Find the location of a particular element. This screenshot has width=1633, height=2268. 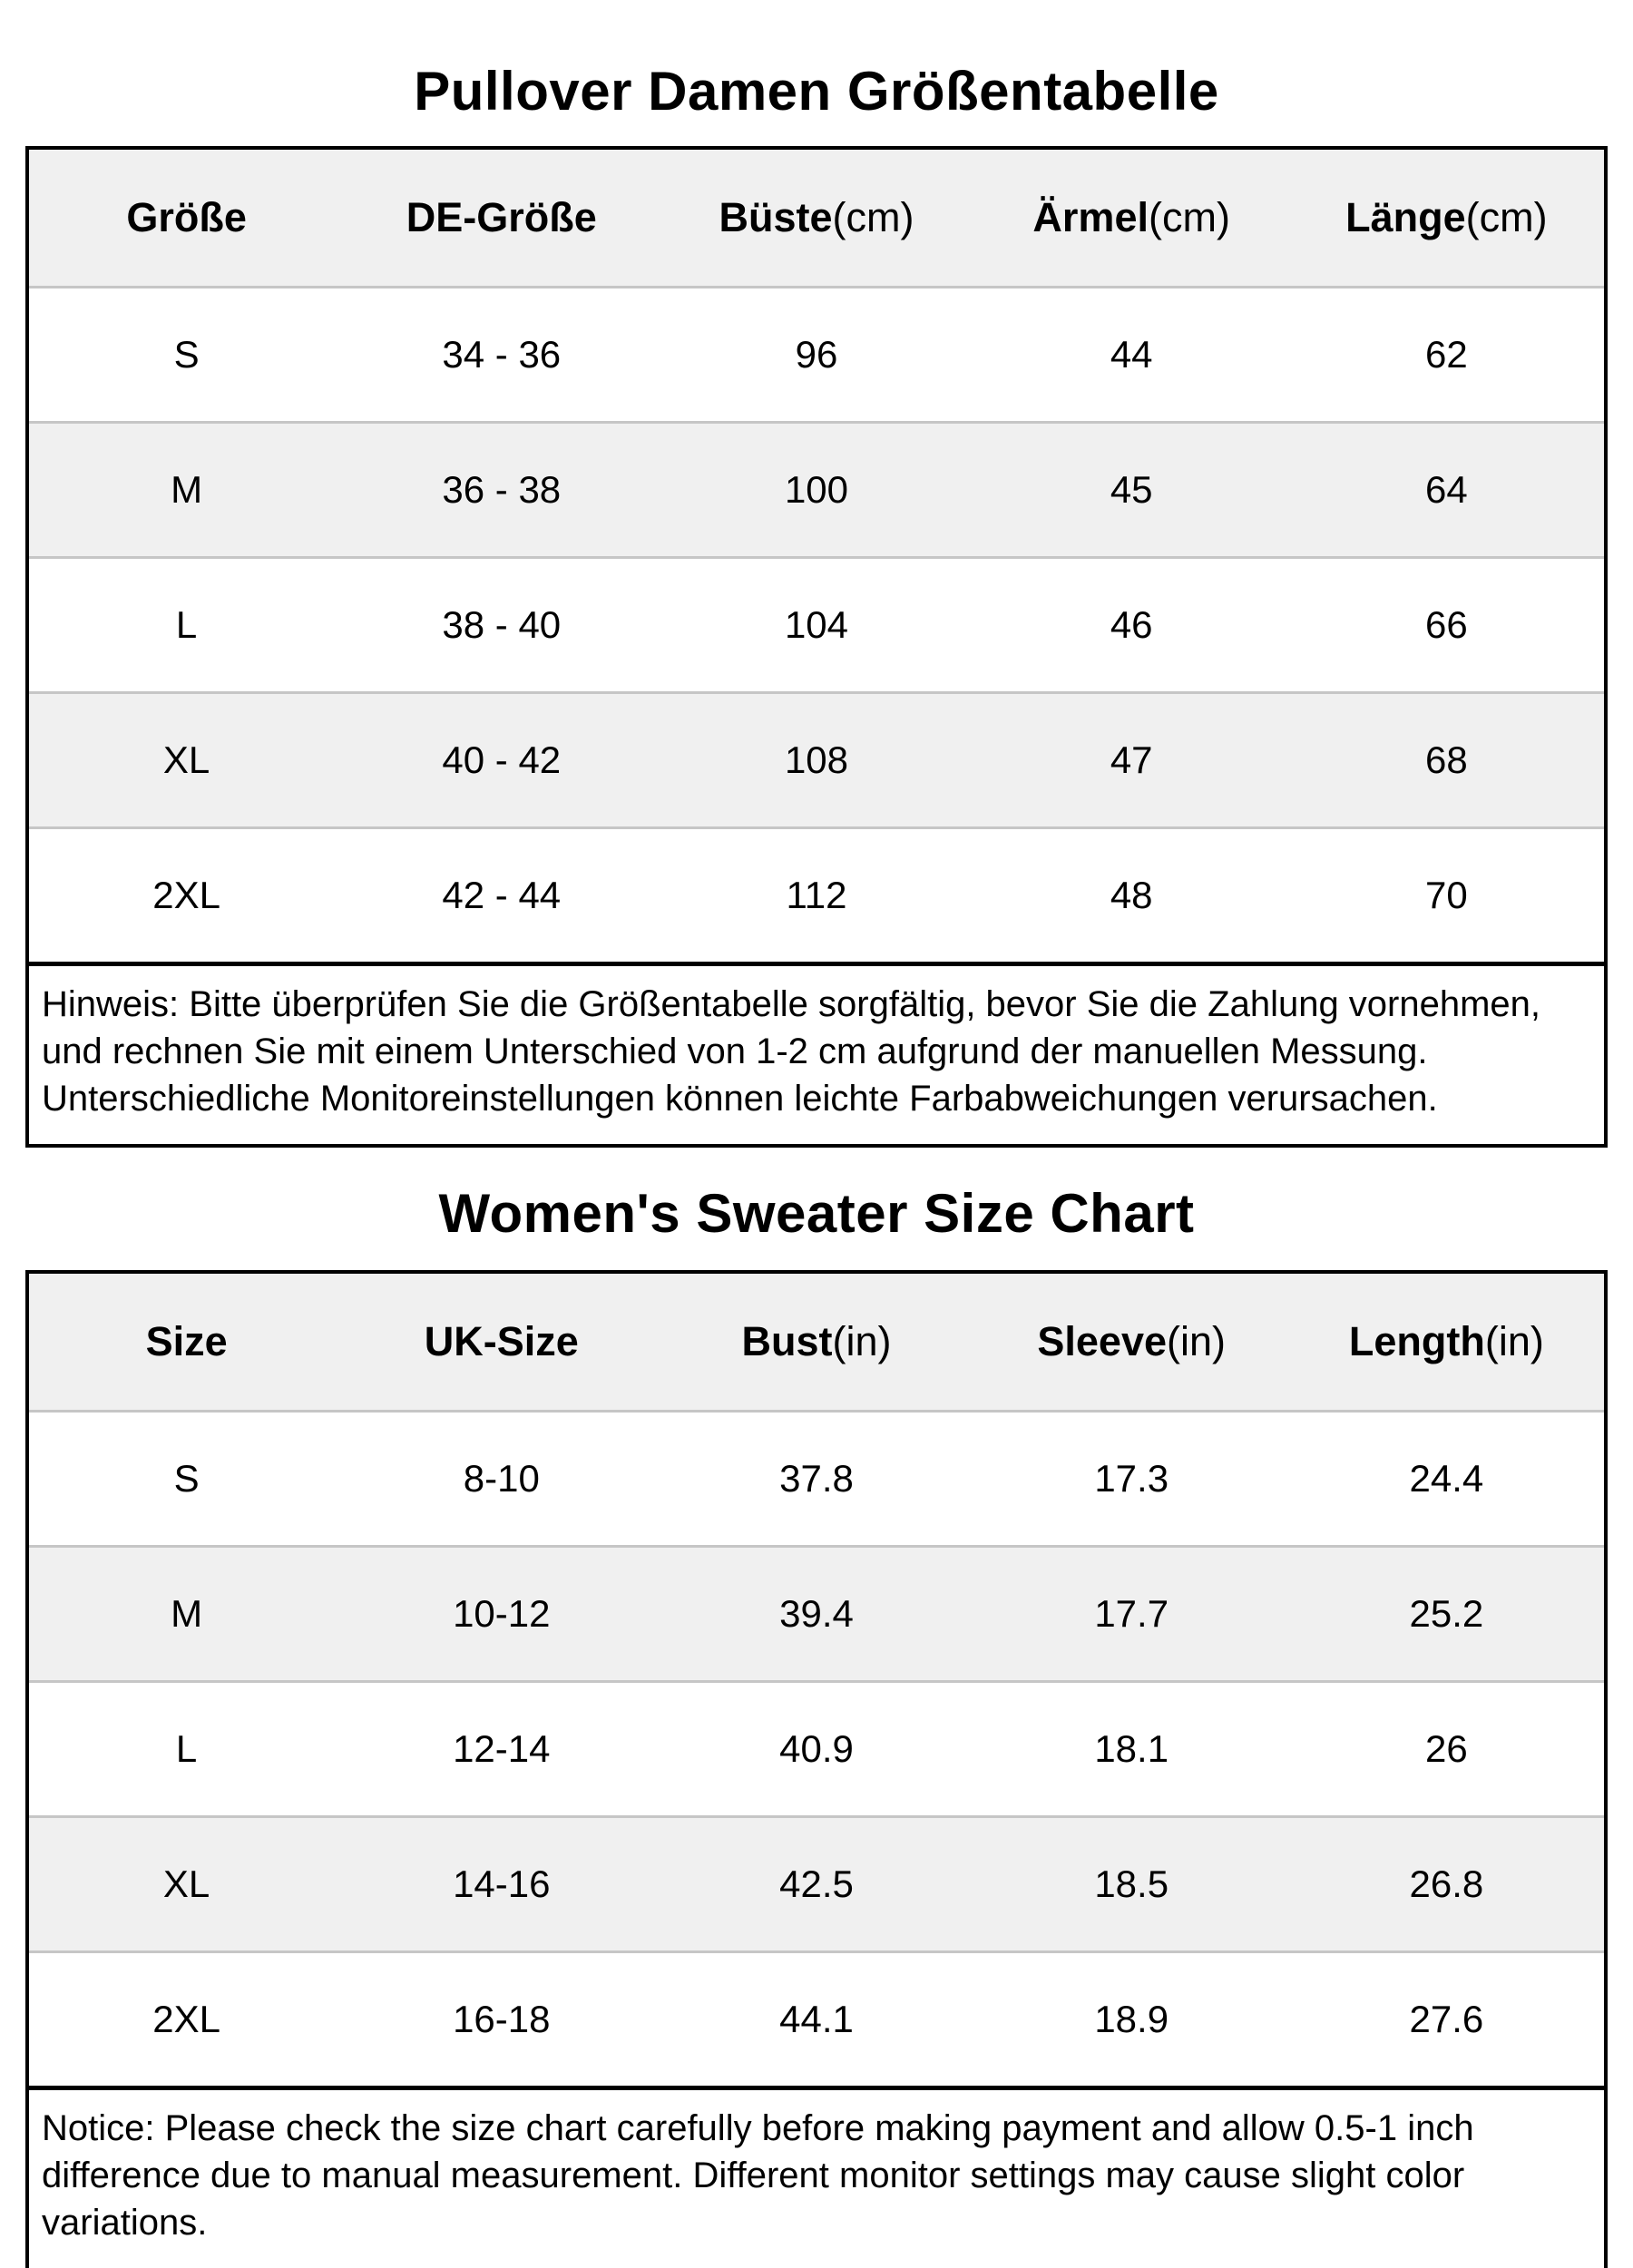

table-cell: 18.5 is located at coordinates (1131, 1884).